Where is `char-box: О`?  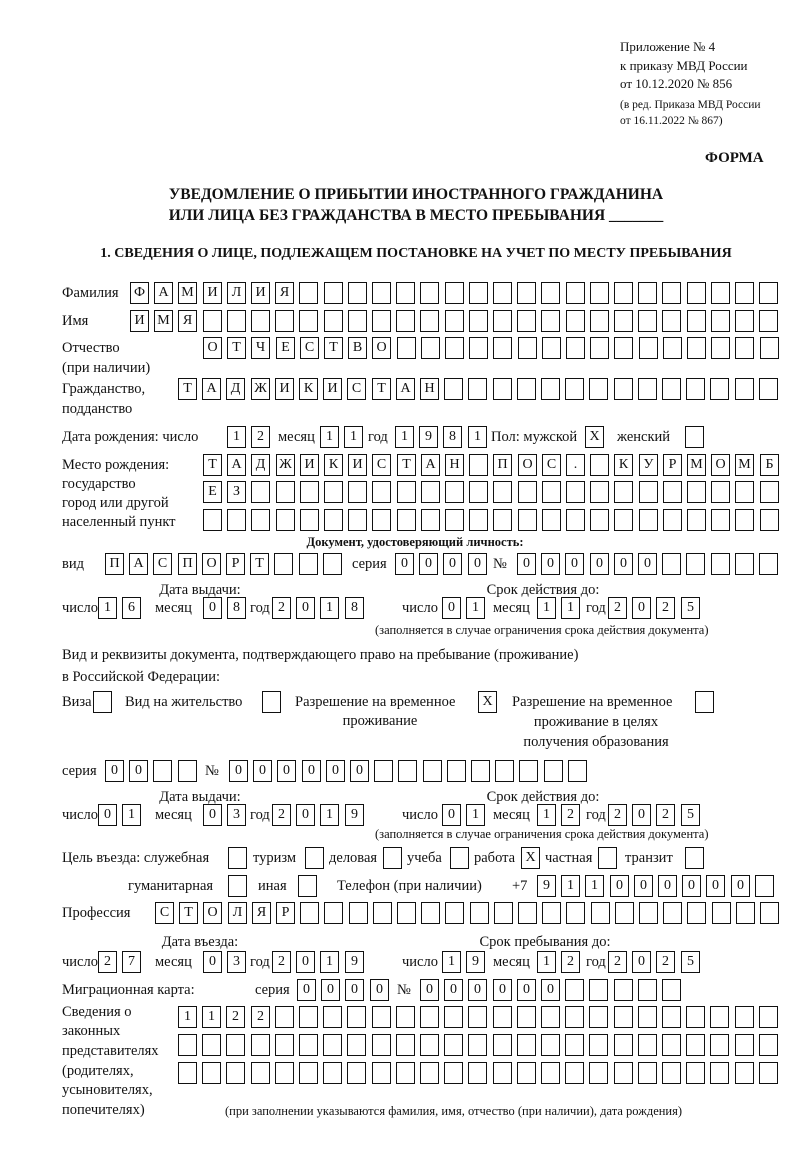
char-box: О is located at coordinates (720, 465).